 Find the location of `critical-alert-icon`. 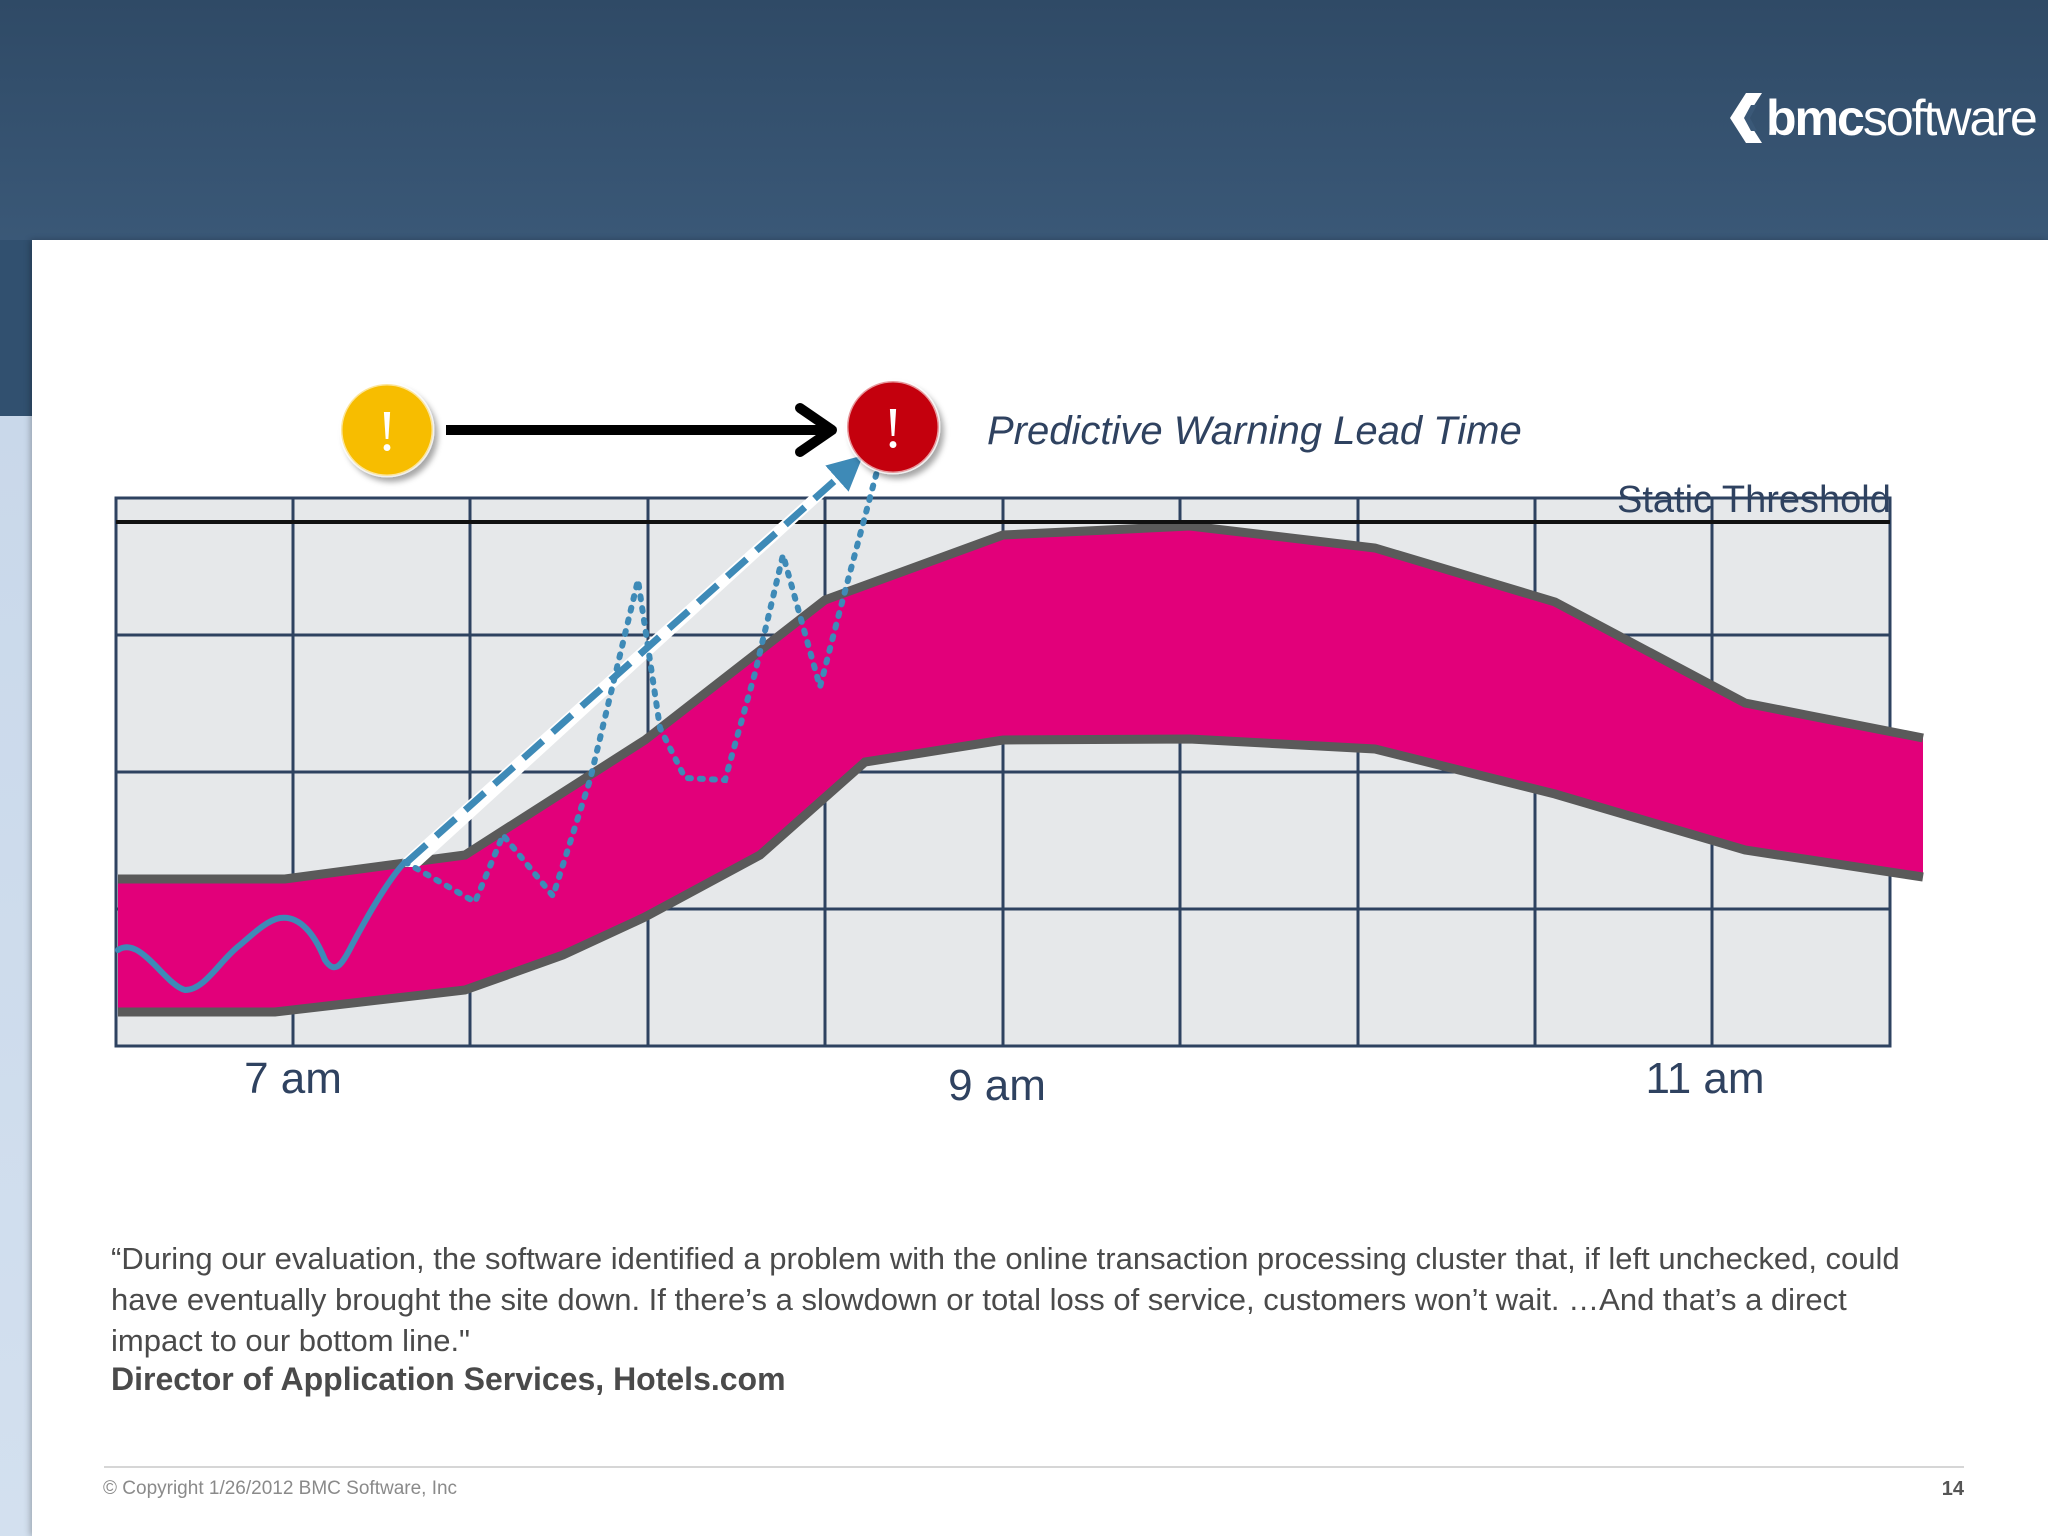

critical-alert-icon is located at coordinates (893, 427).